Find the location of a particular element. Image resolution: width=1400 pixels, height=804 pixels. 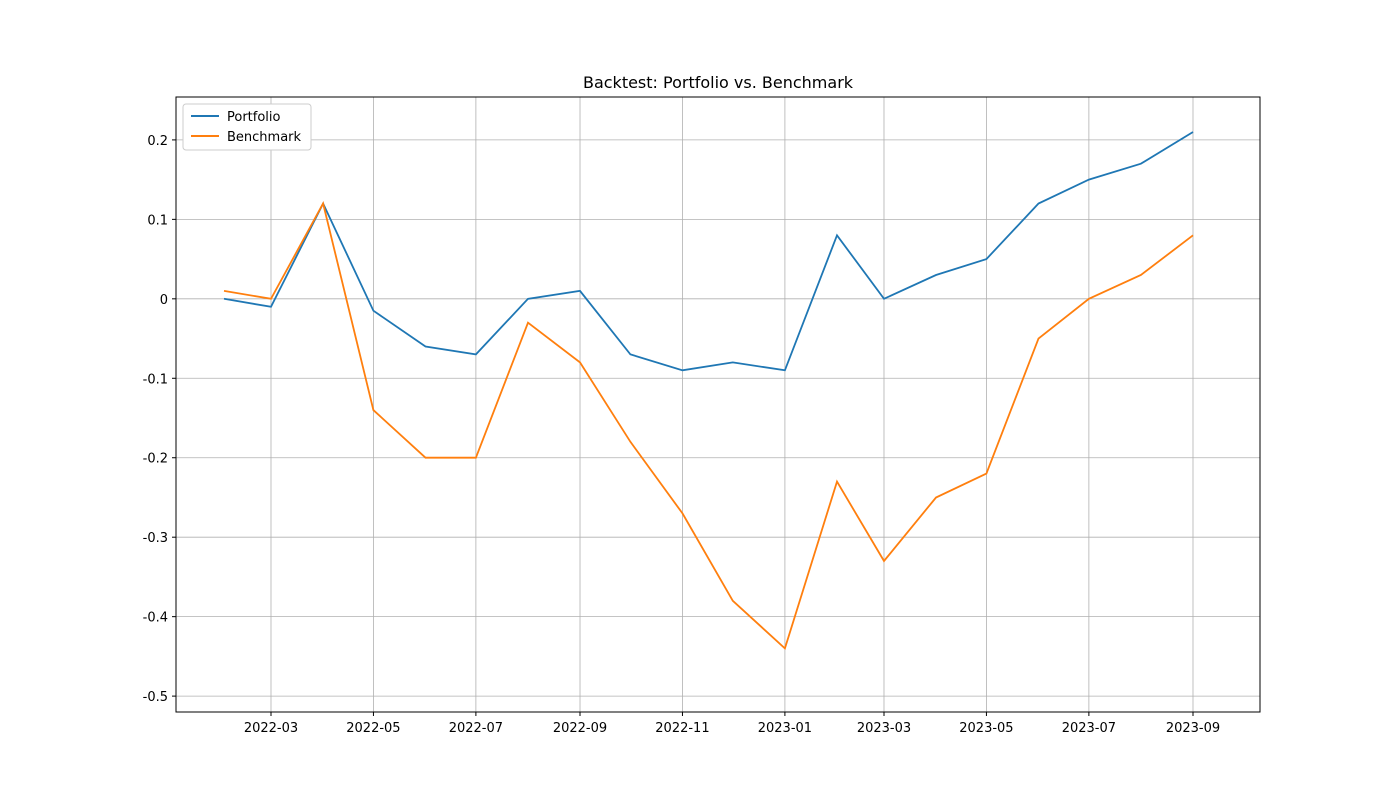

y-tick-label: 0 is located at coordinates (164, 300).